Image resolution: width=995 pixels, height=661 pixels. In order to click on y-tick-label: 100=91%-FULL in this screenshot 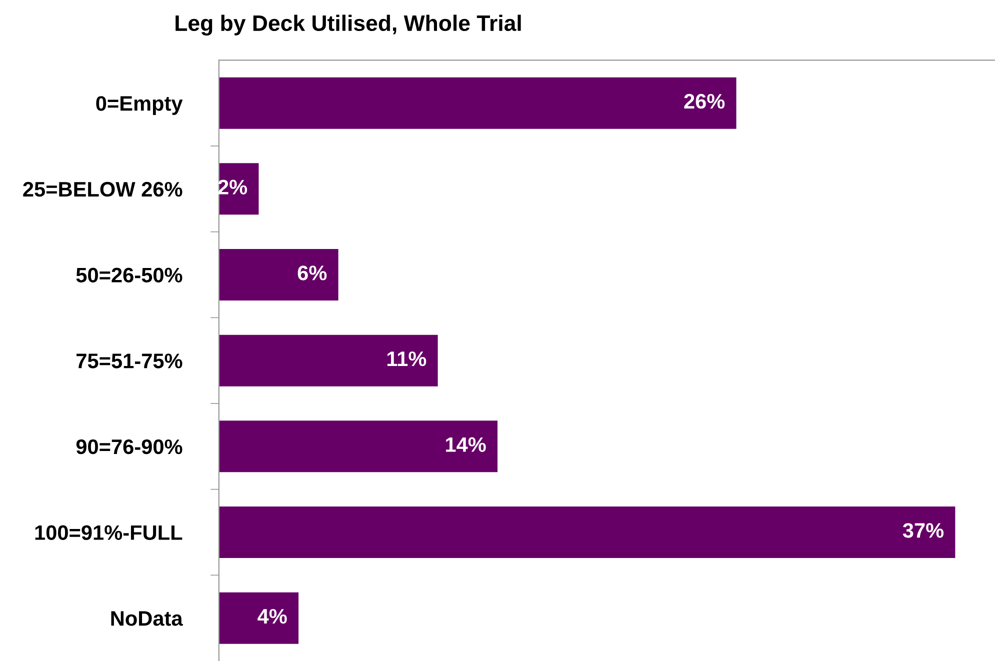, I will do `click(108, 532)`.